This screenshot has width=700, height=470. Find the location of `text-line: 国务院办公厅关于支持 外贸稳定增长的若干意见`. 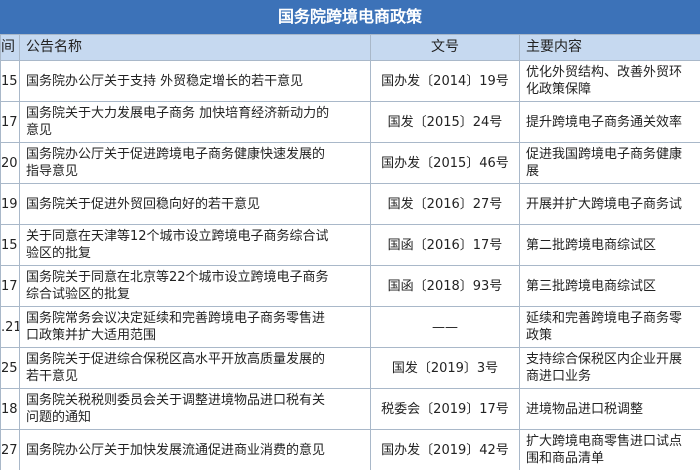

text-line: 国务院办公厅关于支持 外贸稳定增长的若干意见 is located at coordinates (165, 81).